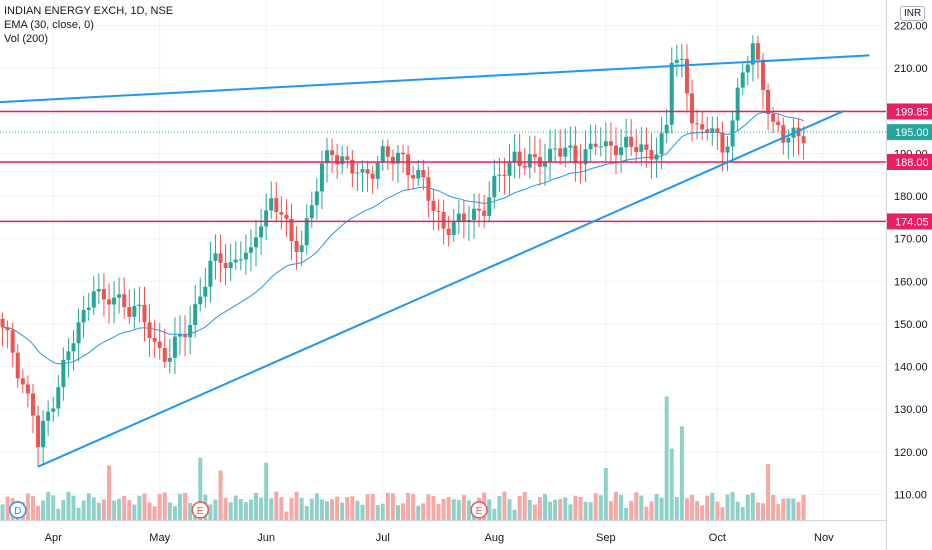 This screenshot has width=932, height=550. Describe the element at coordinates (913, 13) in the screenshot. I see `currency-badge: INR` at that location.